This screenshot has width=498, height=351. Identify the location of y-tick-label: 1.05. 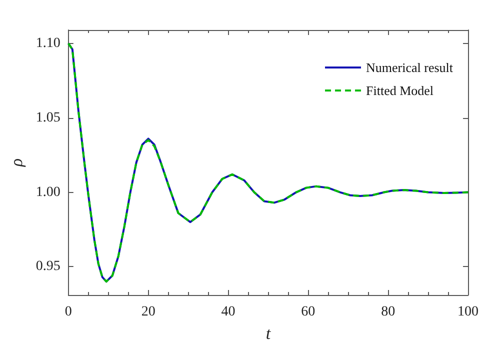
(48, 118).